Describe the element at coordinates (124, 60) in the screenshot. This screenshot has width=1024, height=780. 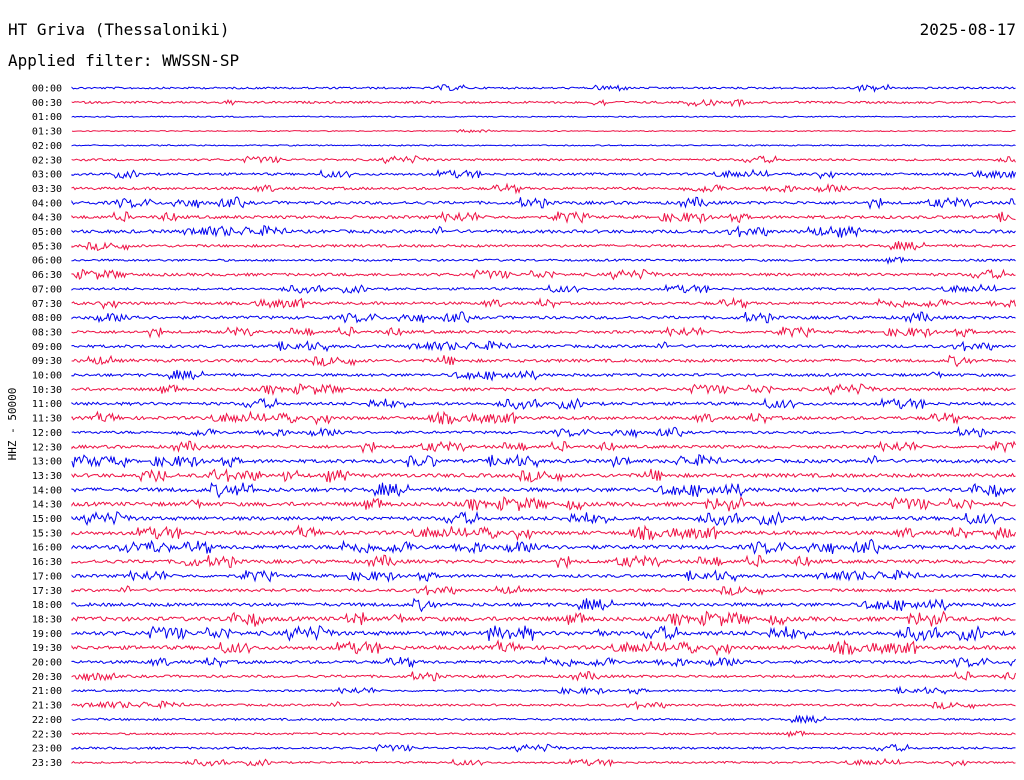
I see `filter-label: Applied filter: WWSSN-SP` at that location.